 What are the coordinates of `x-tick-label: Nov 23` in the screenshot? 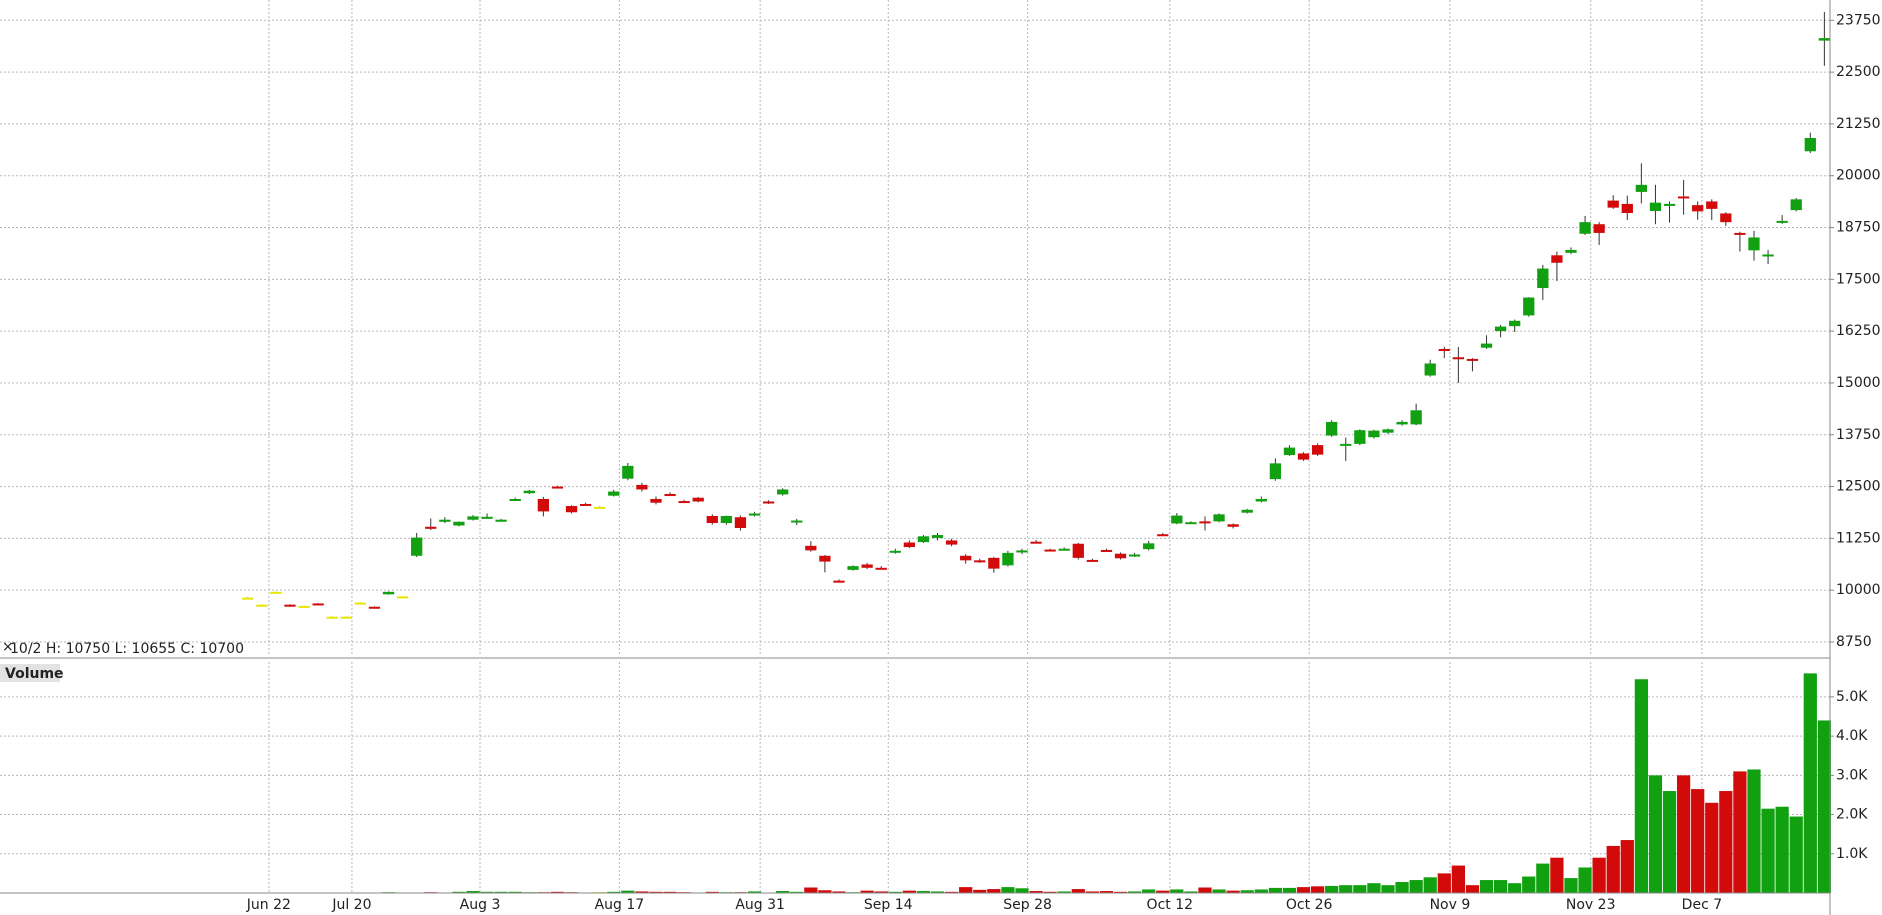 It's located at (1591, 905).